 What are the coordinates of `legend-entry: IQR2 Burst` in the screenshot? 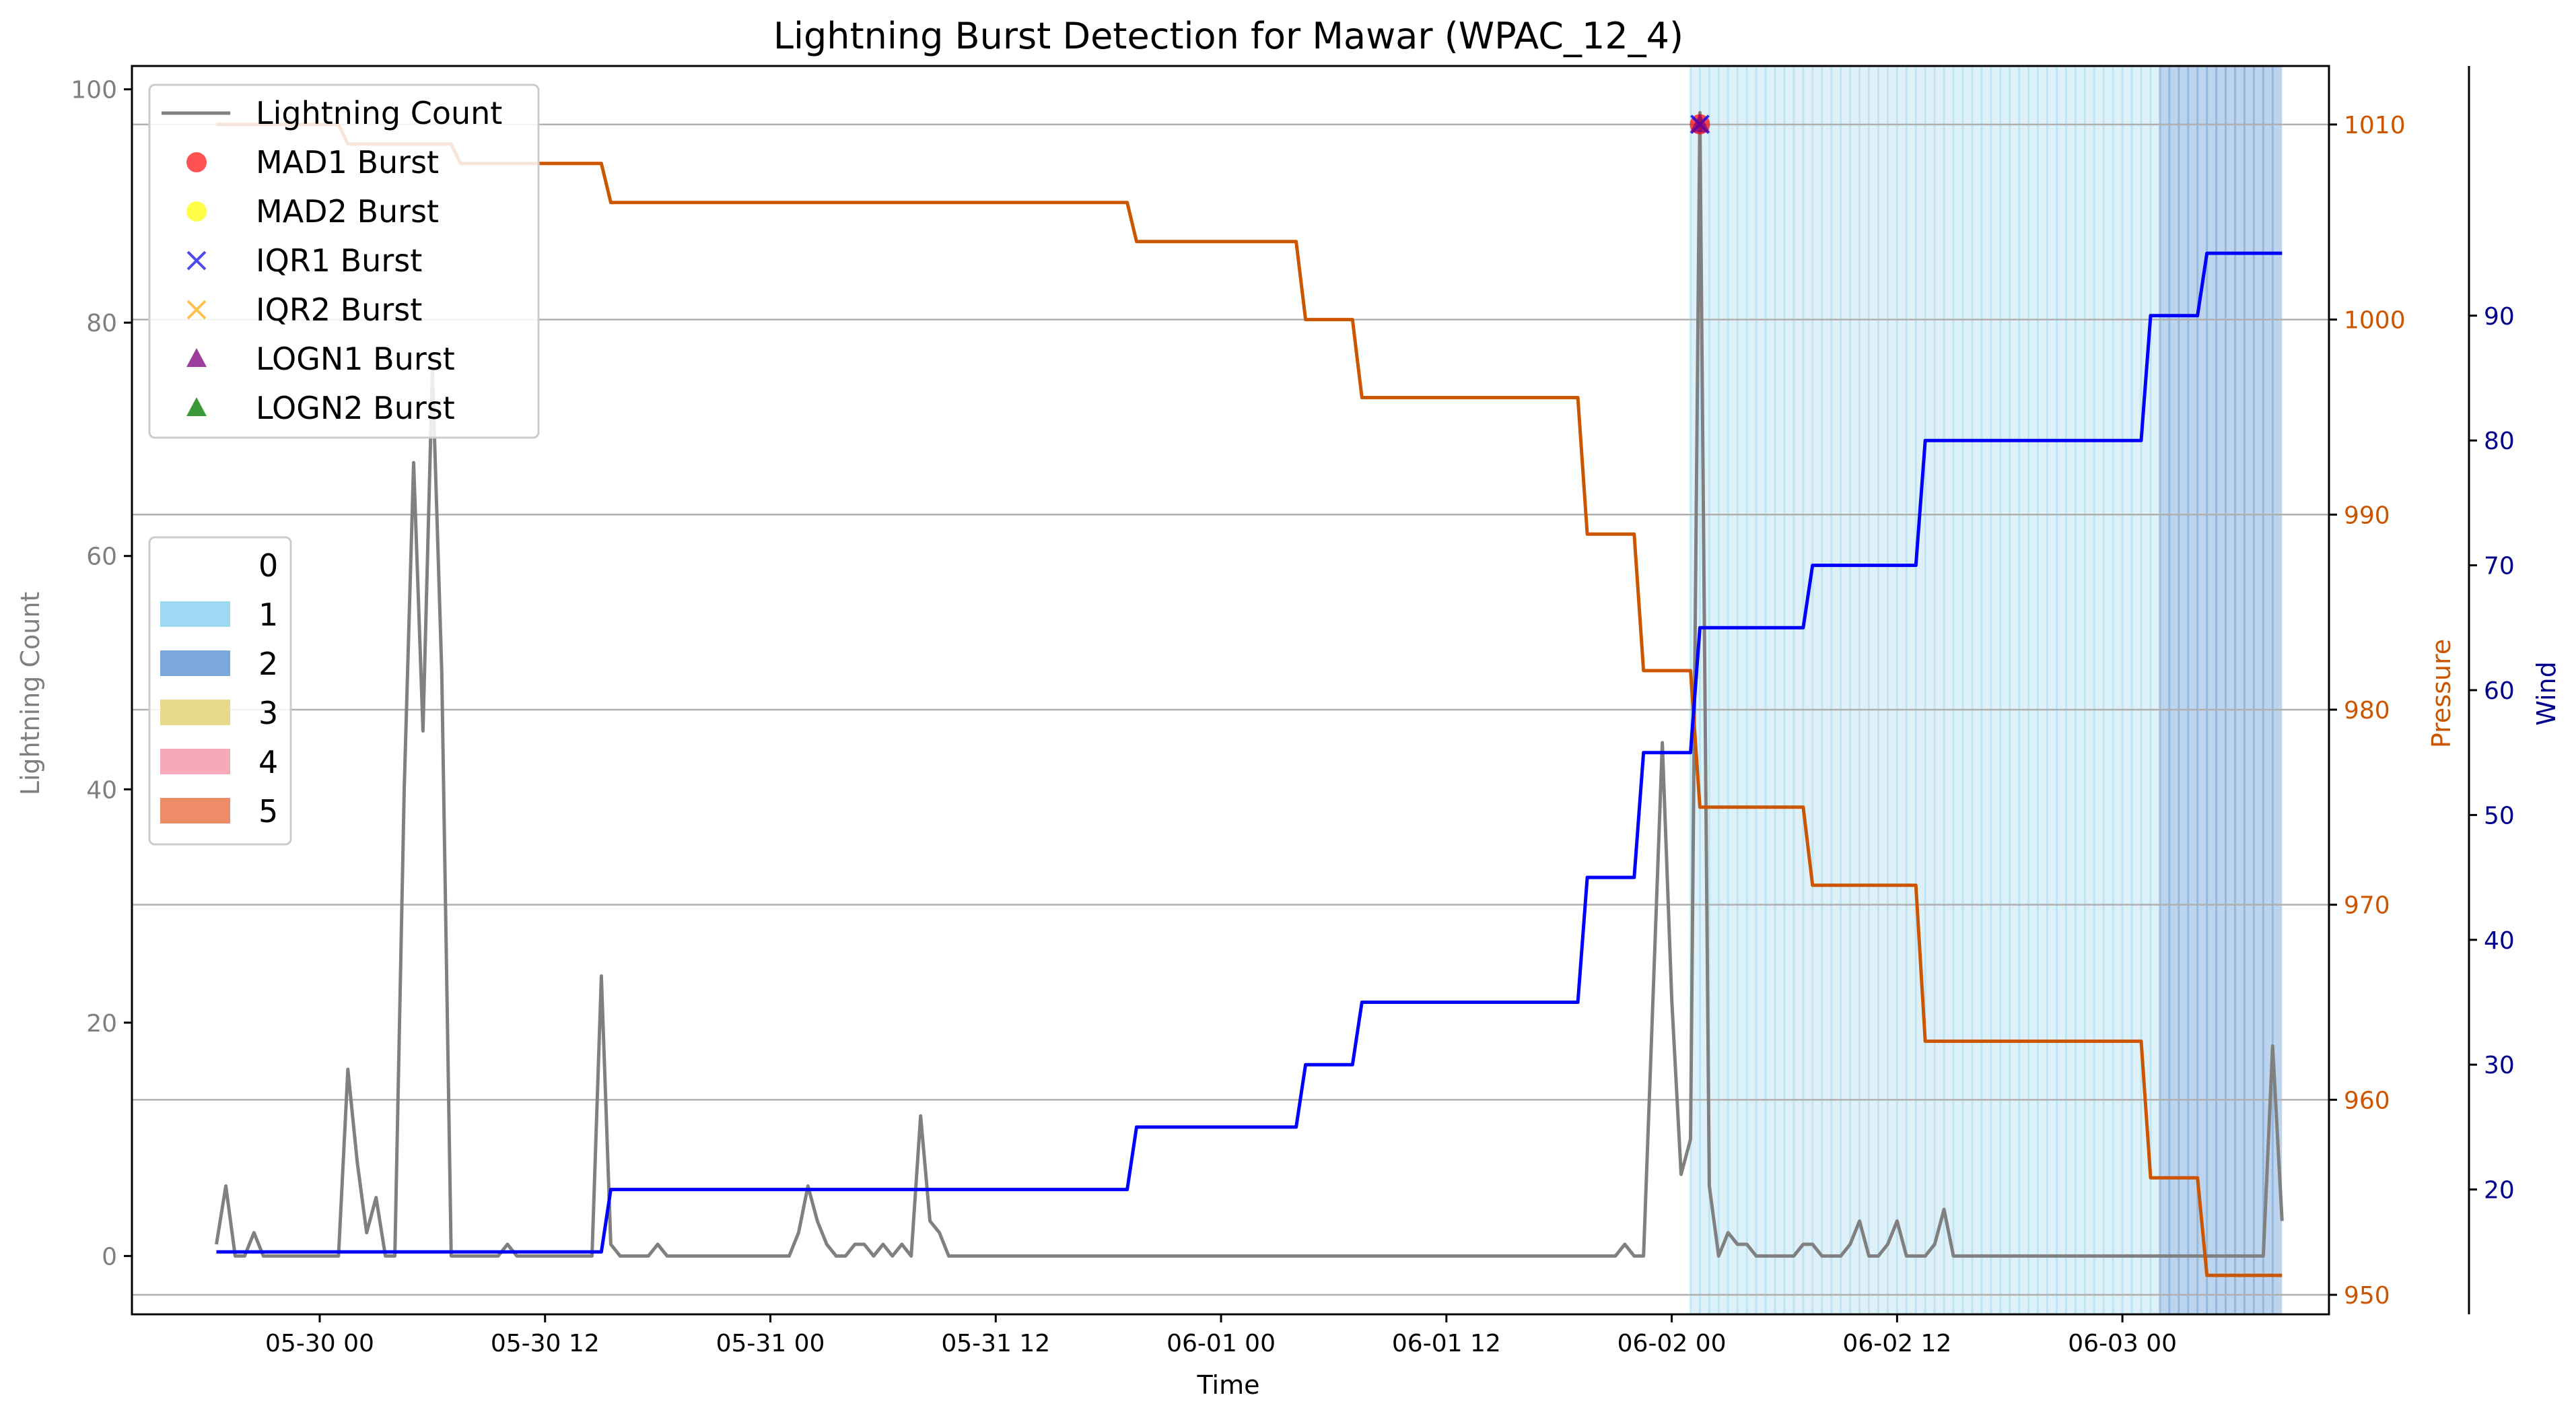 It's located at (304, 310).